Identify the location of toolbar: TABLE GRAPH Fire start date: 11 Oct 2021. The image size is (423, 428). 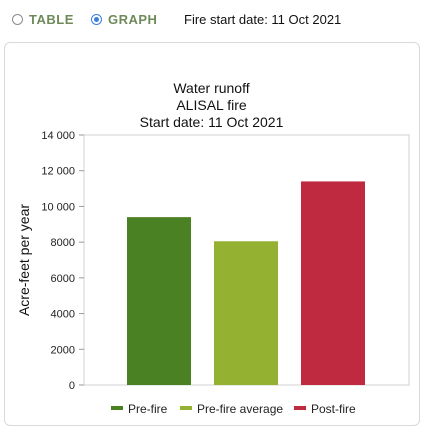
(211, 19).